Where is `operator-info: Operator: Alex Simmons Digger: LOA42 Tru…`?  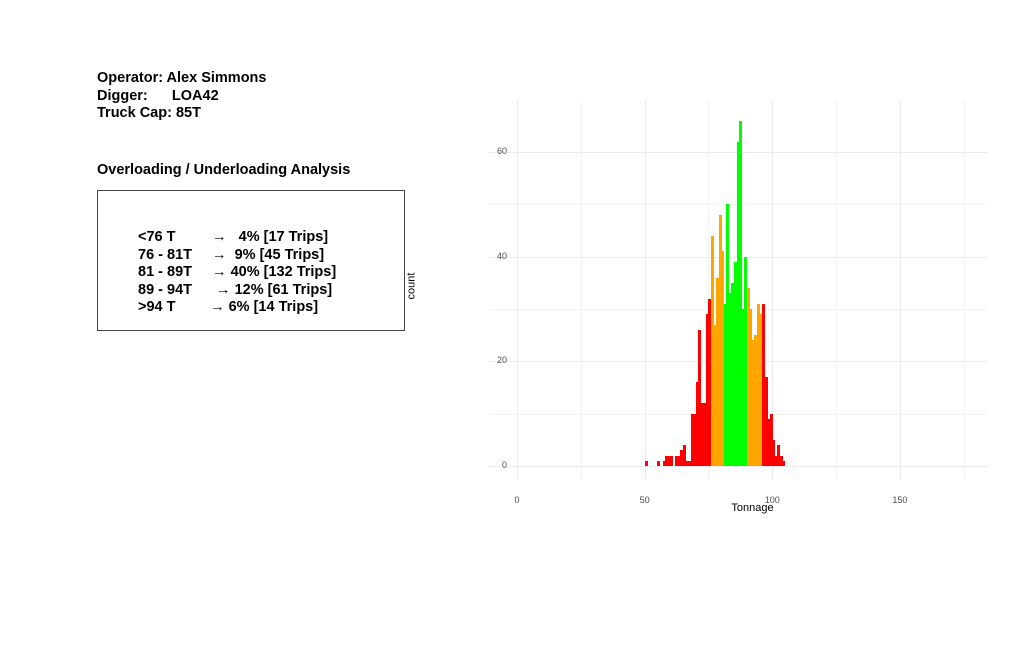
operator-info: Operator: Alex Simmons Digger: LOA42 Tru… is located at coordinates (181, 96).